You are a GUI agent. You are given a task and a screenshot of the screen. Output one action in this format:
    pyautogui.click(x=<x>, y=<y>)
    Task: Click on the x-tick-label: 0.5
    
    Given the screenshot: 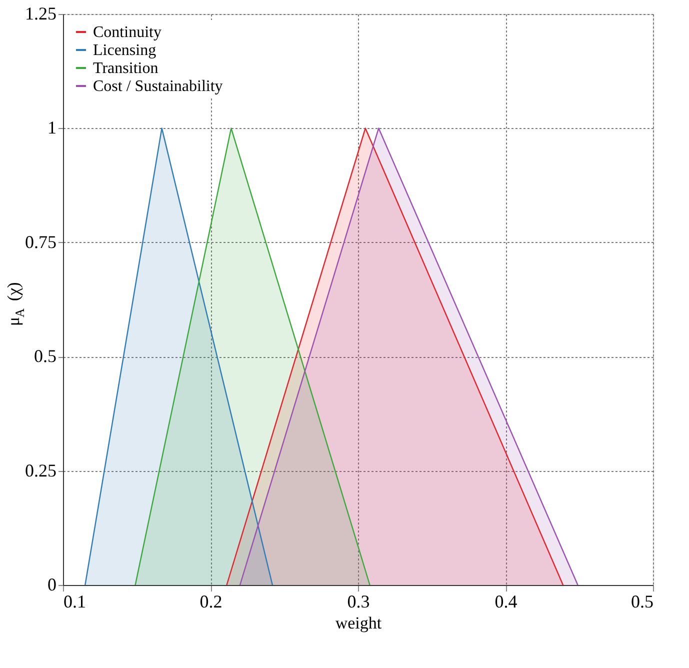 What is the action you would take?
    pyautogui.click(x=642, y=602)
    